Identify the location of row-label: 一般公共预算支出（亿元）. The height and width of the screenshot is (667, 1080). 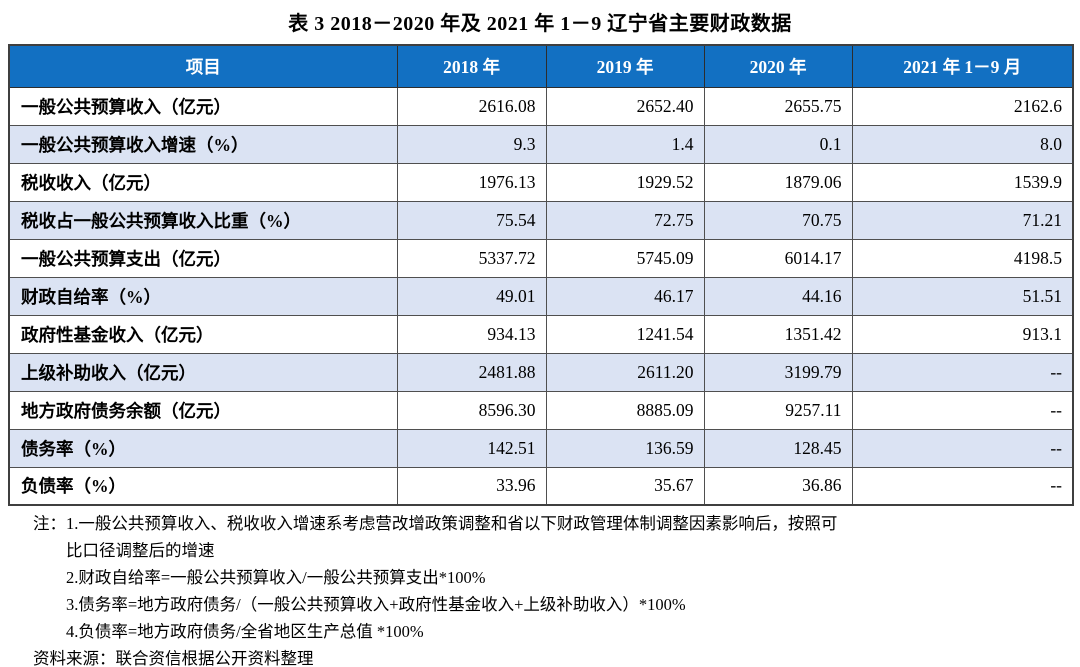
(203, 258).